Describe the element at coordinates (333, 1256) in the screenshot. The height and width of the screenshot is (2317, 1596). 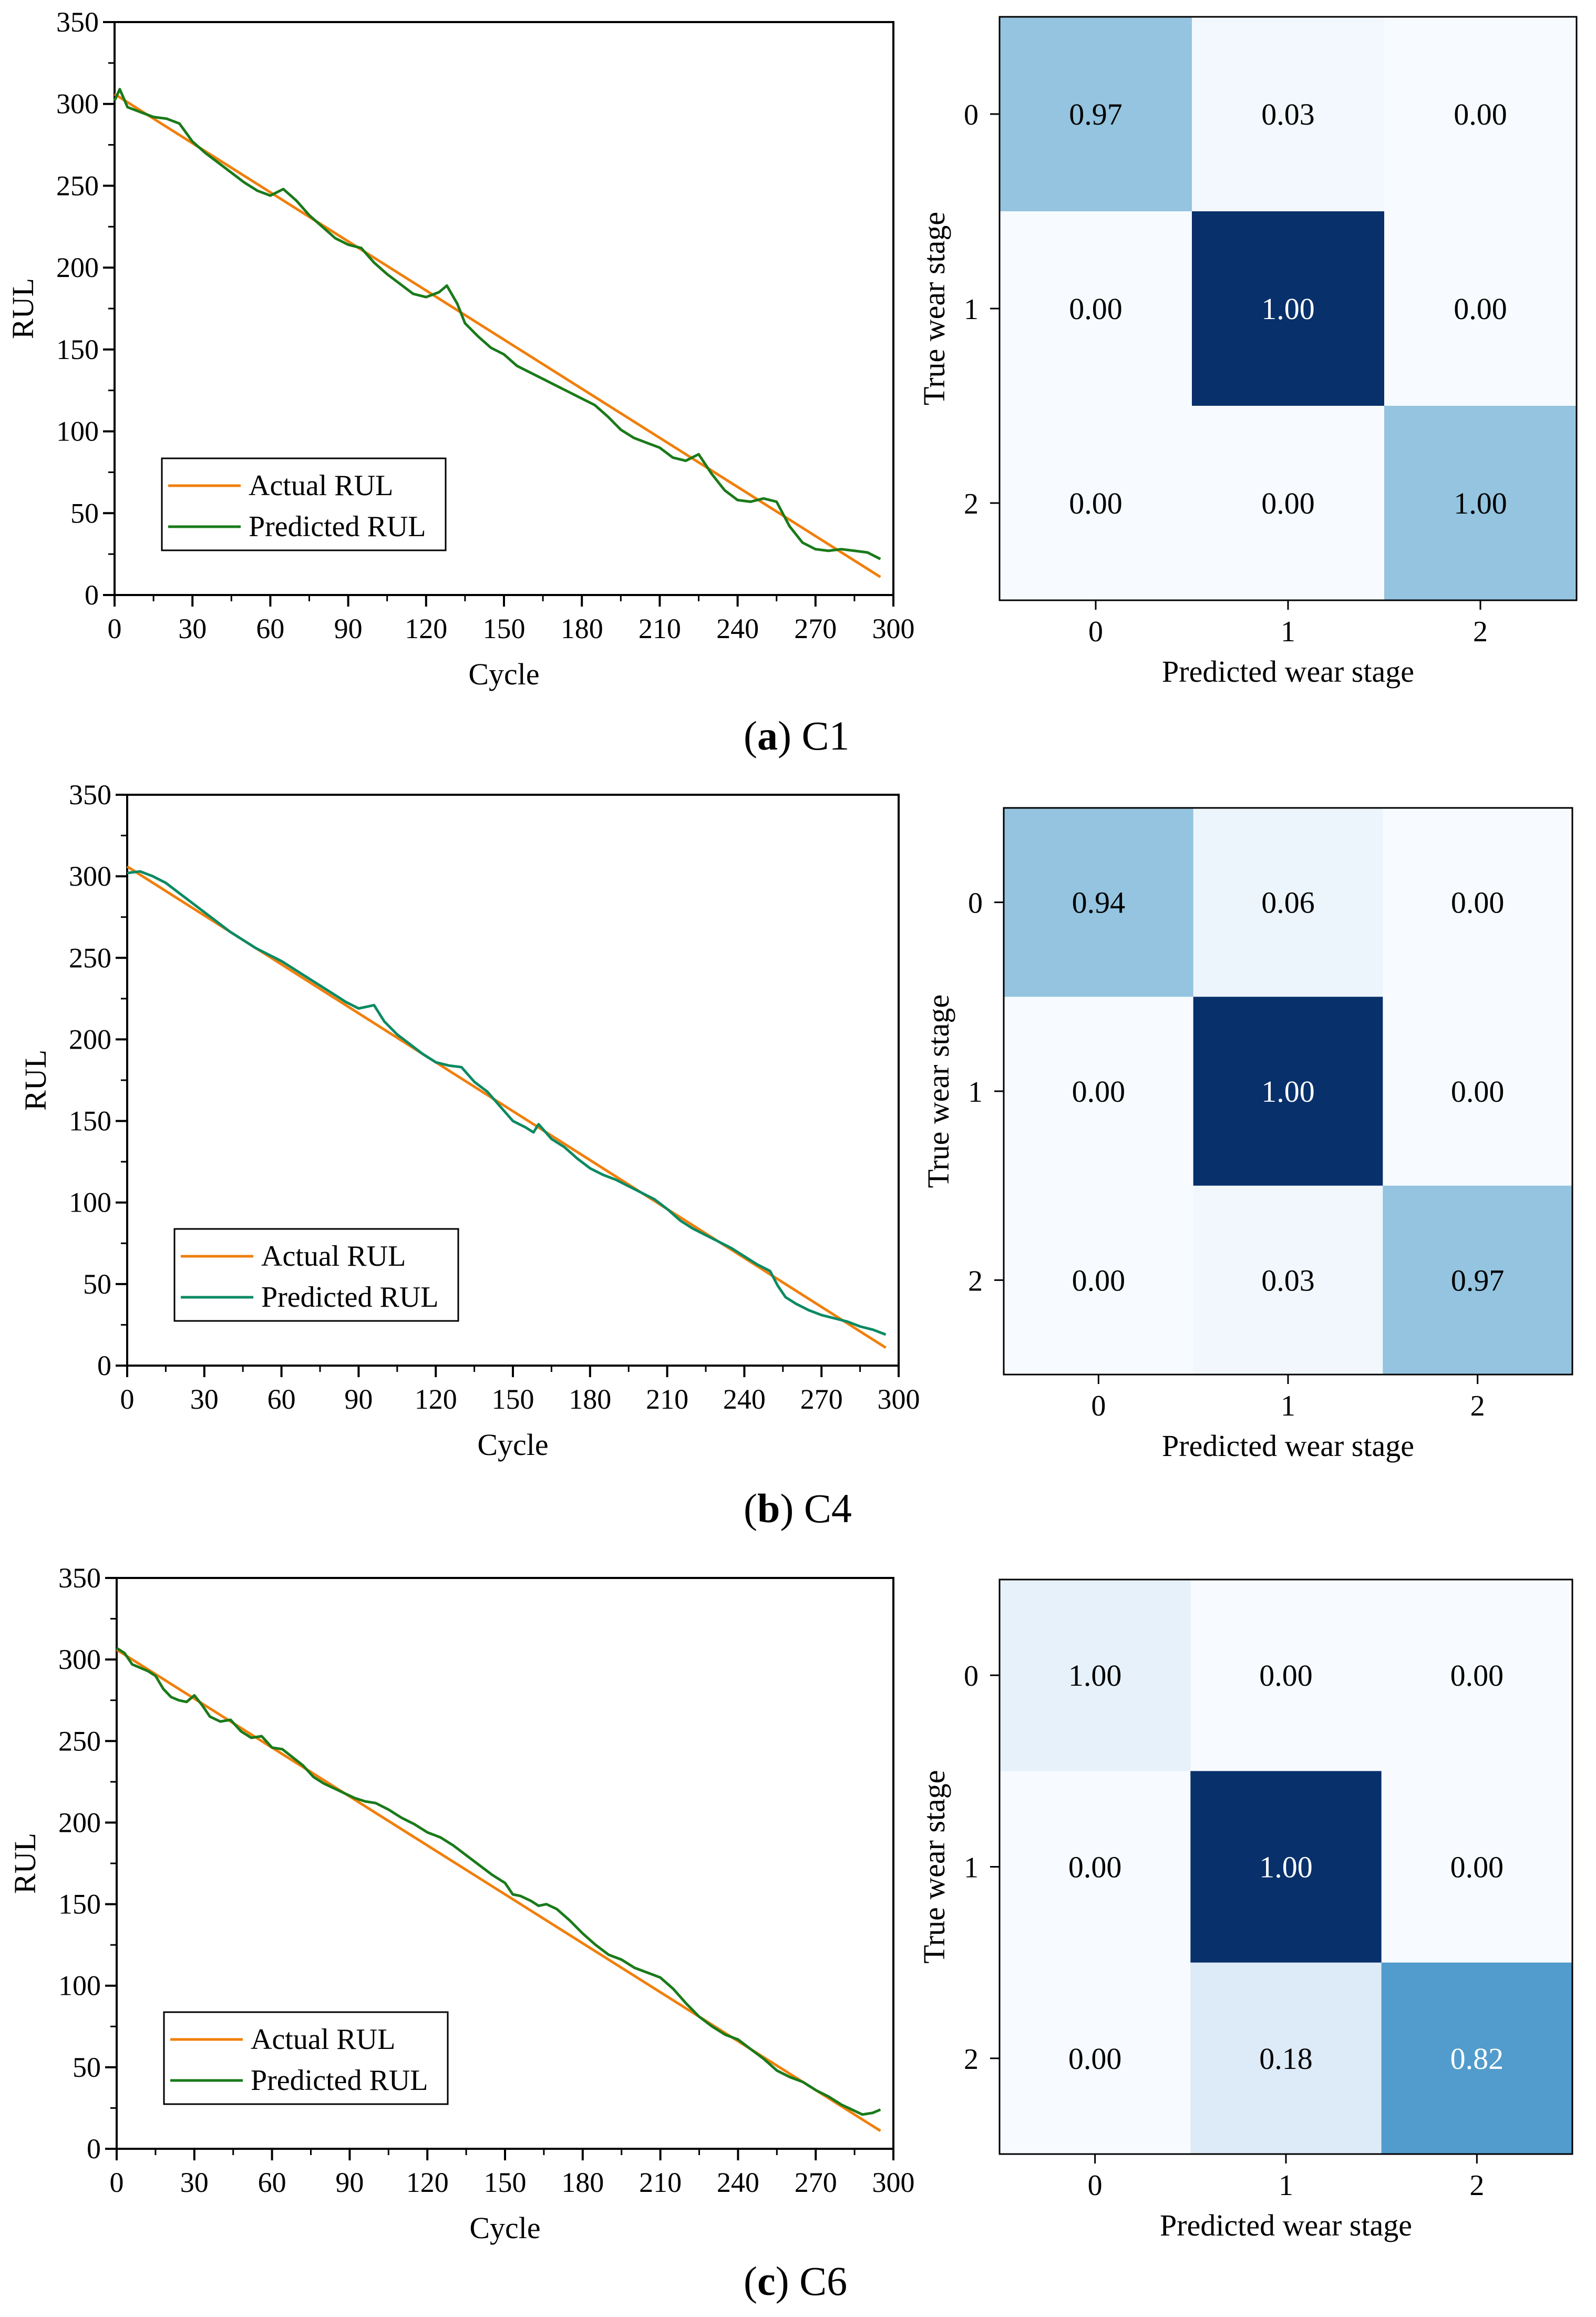
I see `legend-label-c4: Actual RUL` at that location.